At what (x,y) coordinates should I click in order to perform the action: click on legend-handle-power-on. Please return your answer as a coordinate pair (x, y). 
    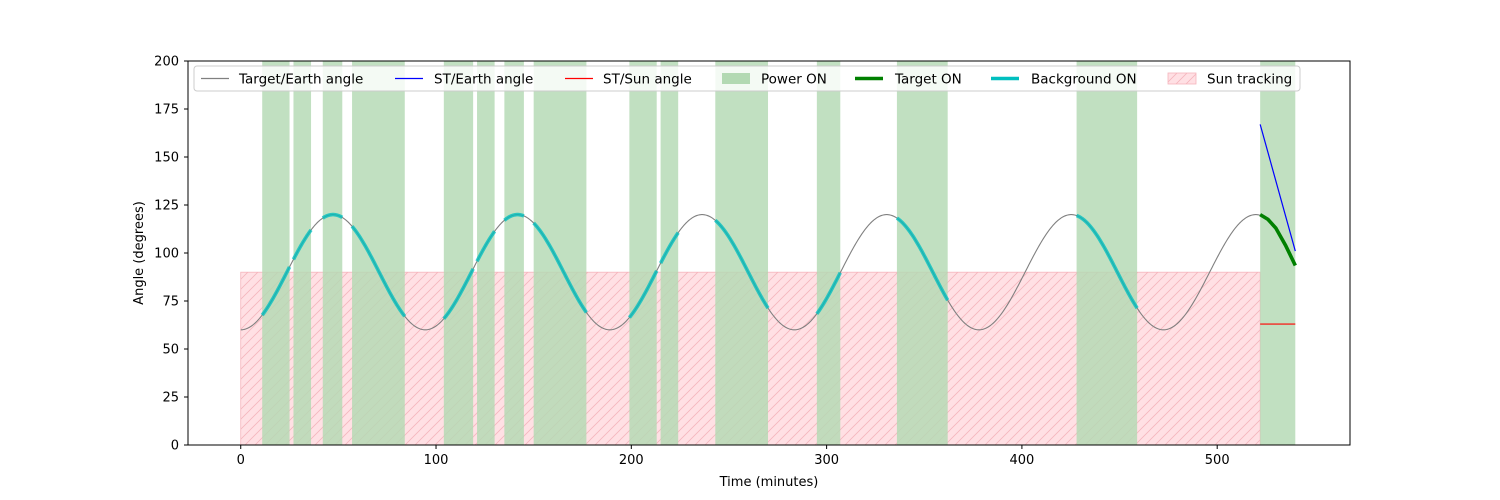
    Looking at the image, I should click on (736, 78).